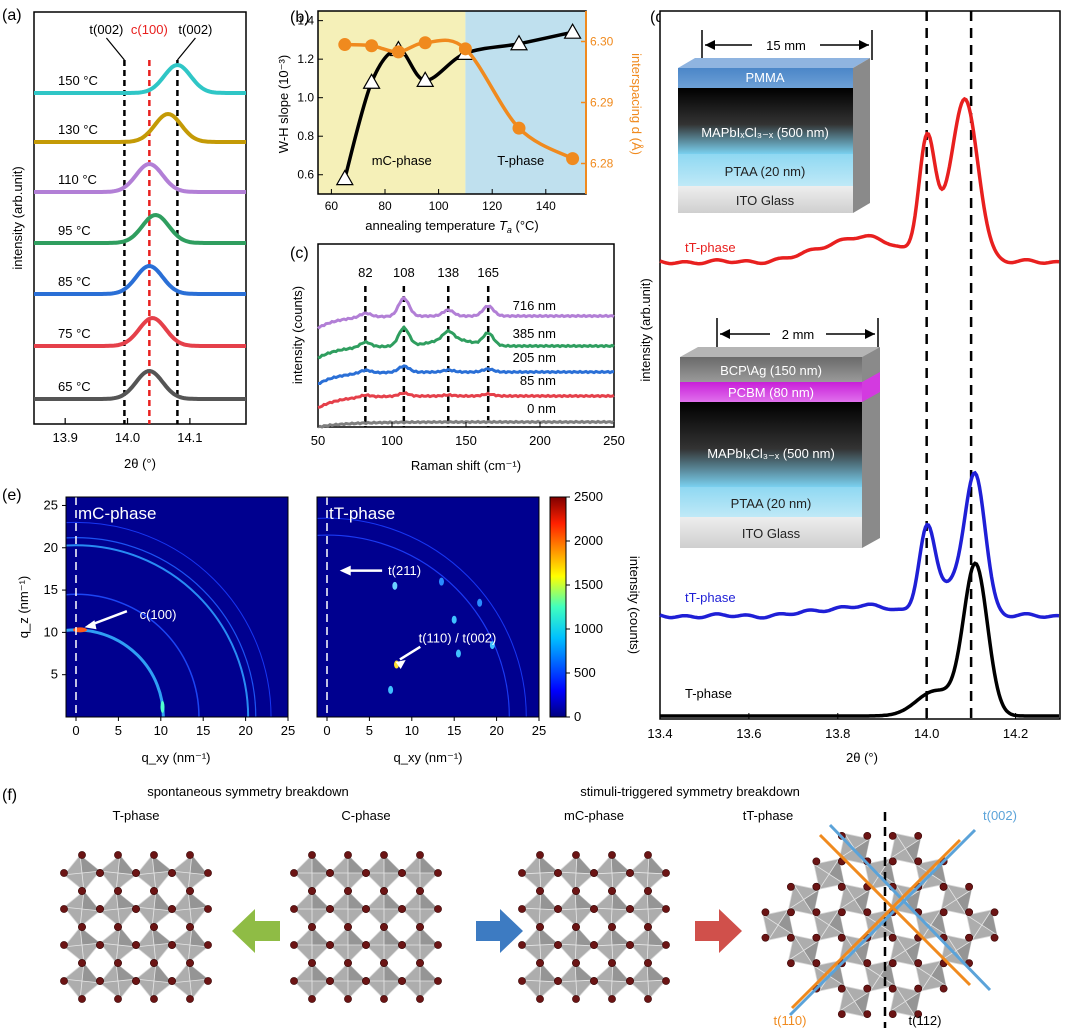 The image size is (1080, 1031). Describe the element at coordinates (357, 864) in the screenshot. I see `octahedron-C-0-1-shade` at that location.